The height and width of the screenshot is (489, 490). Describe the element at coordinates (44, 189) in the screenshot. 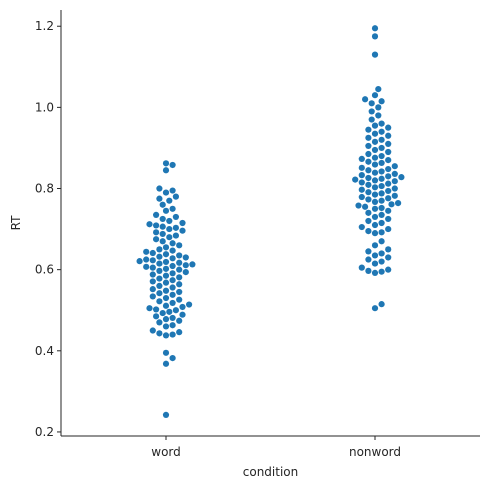

I see `y-tick-label: 0.8` at that location.